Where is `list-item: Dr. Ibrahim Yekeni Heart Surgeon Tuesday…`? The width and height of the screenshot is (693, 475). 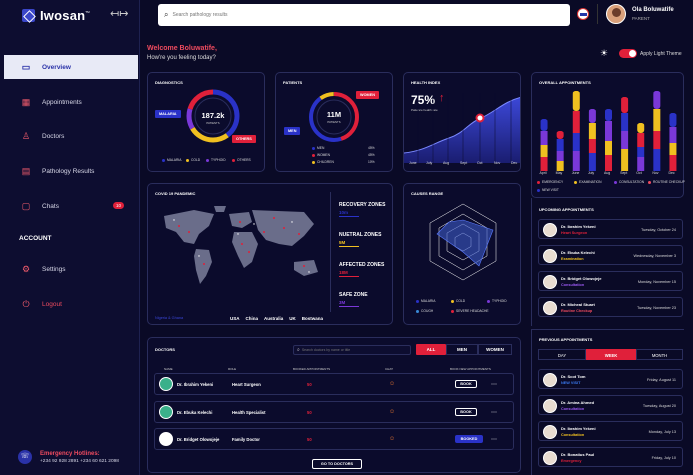
list-item: Dr. Ibrahim Yekeni Heart Surgeon Tuesday… is located at coordinates (610, 229).